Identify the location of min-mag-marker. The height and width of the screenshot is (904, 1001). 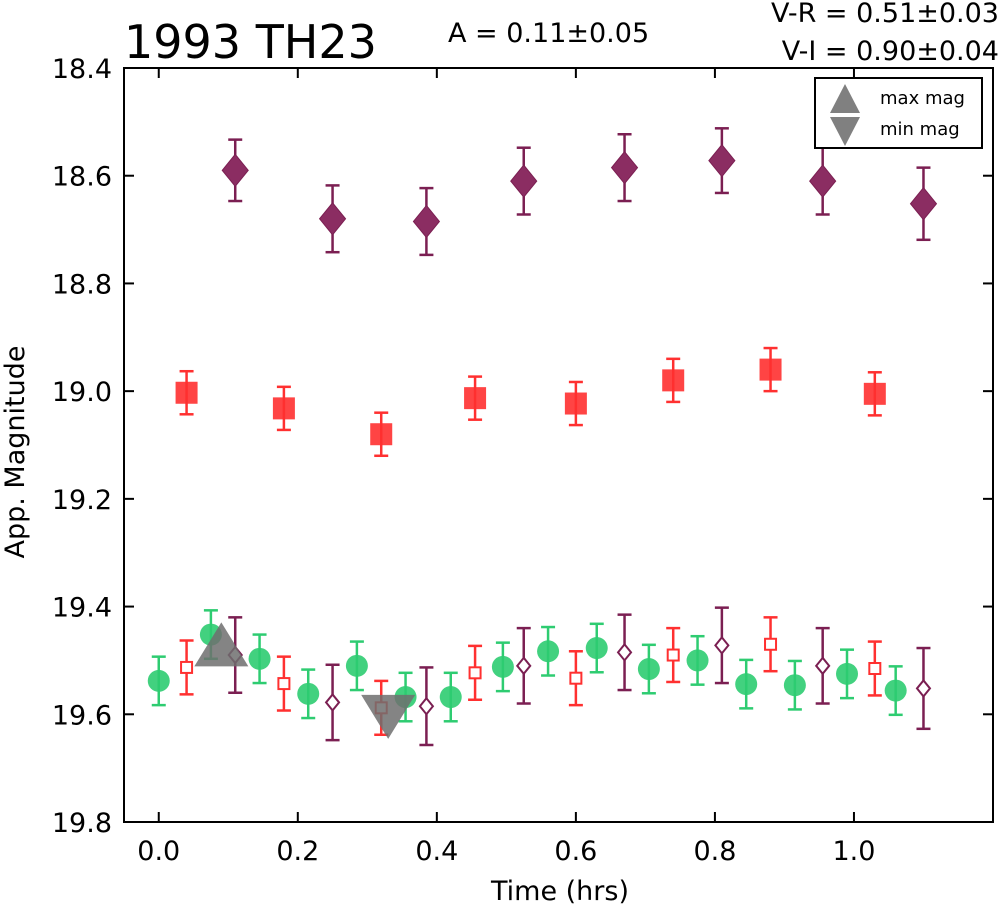
(388, 716).